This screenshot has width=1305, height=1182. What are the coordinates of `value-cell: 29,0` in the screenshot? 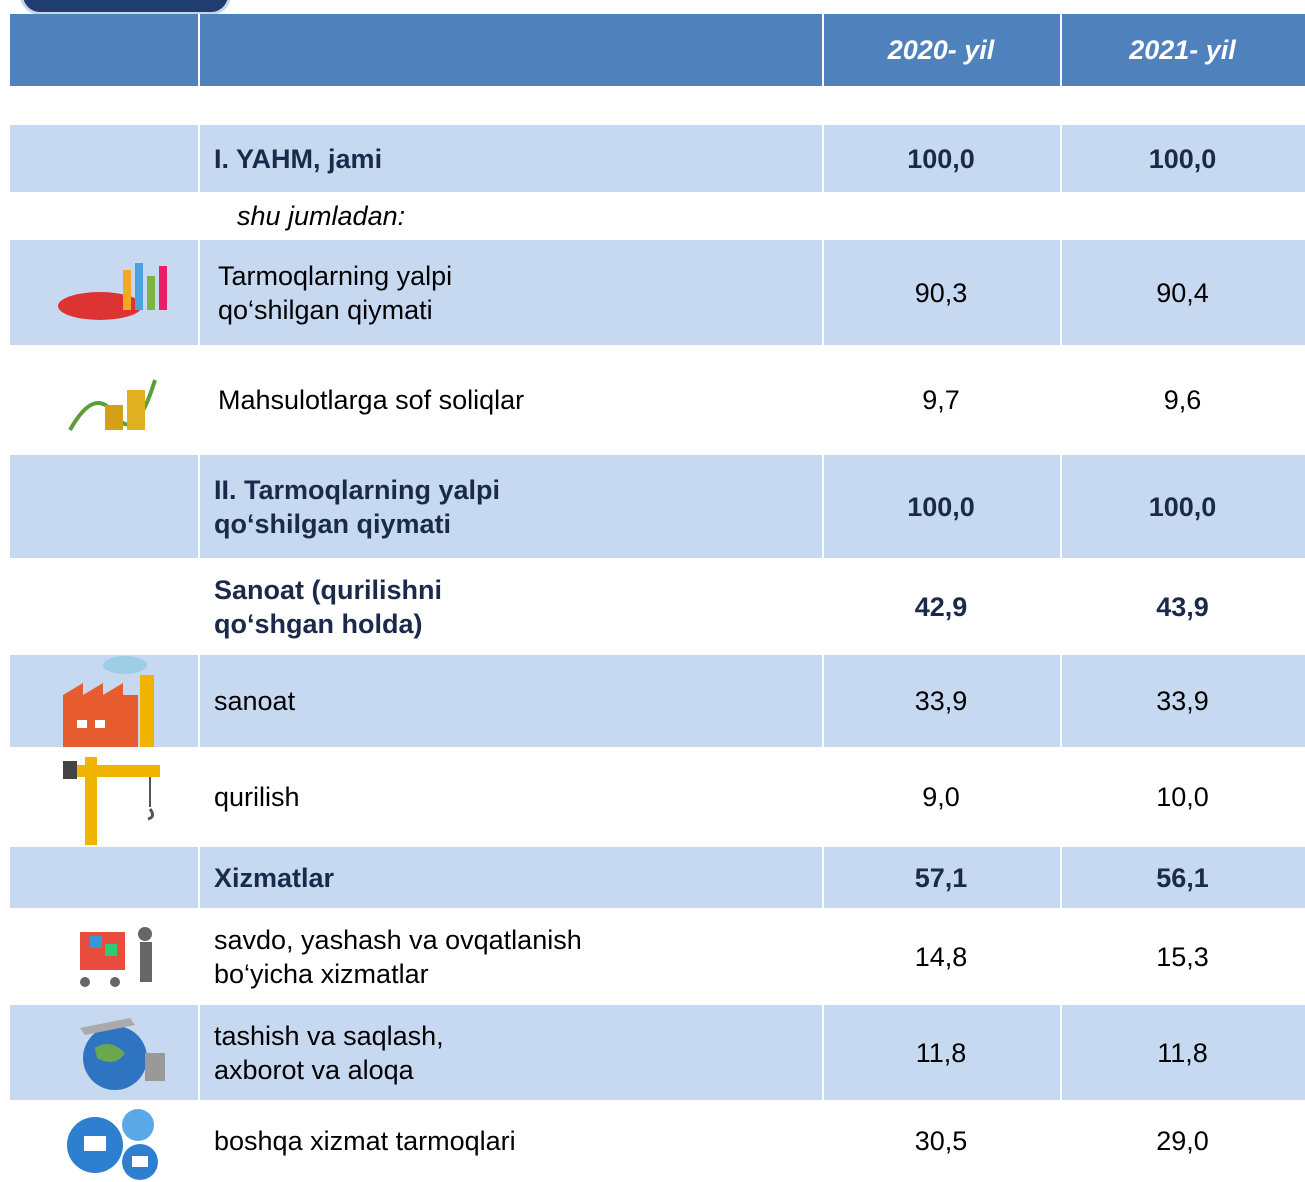 It's located at (1182, 1141).